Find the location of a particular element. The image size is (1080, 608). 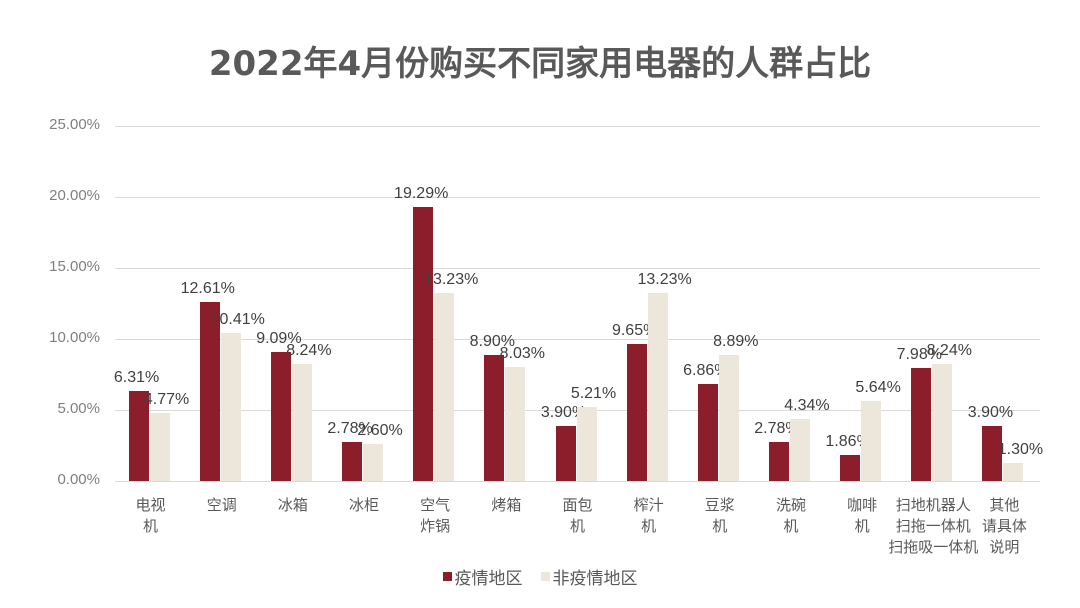

data-label: 6.86% is located at coordinates (706, 370).